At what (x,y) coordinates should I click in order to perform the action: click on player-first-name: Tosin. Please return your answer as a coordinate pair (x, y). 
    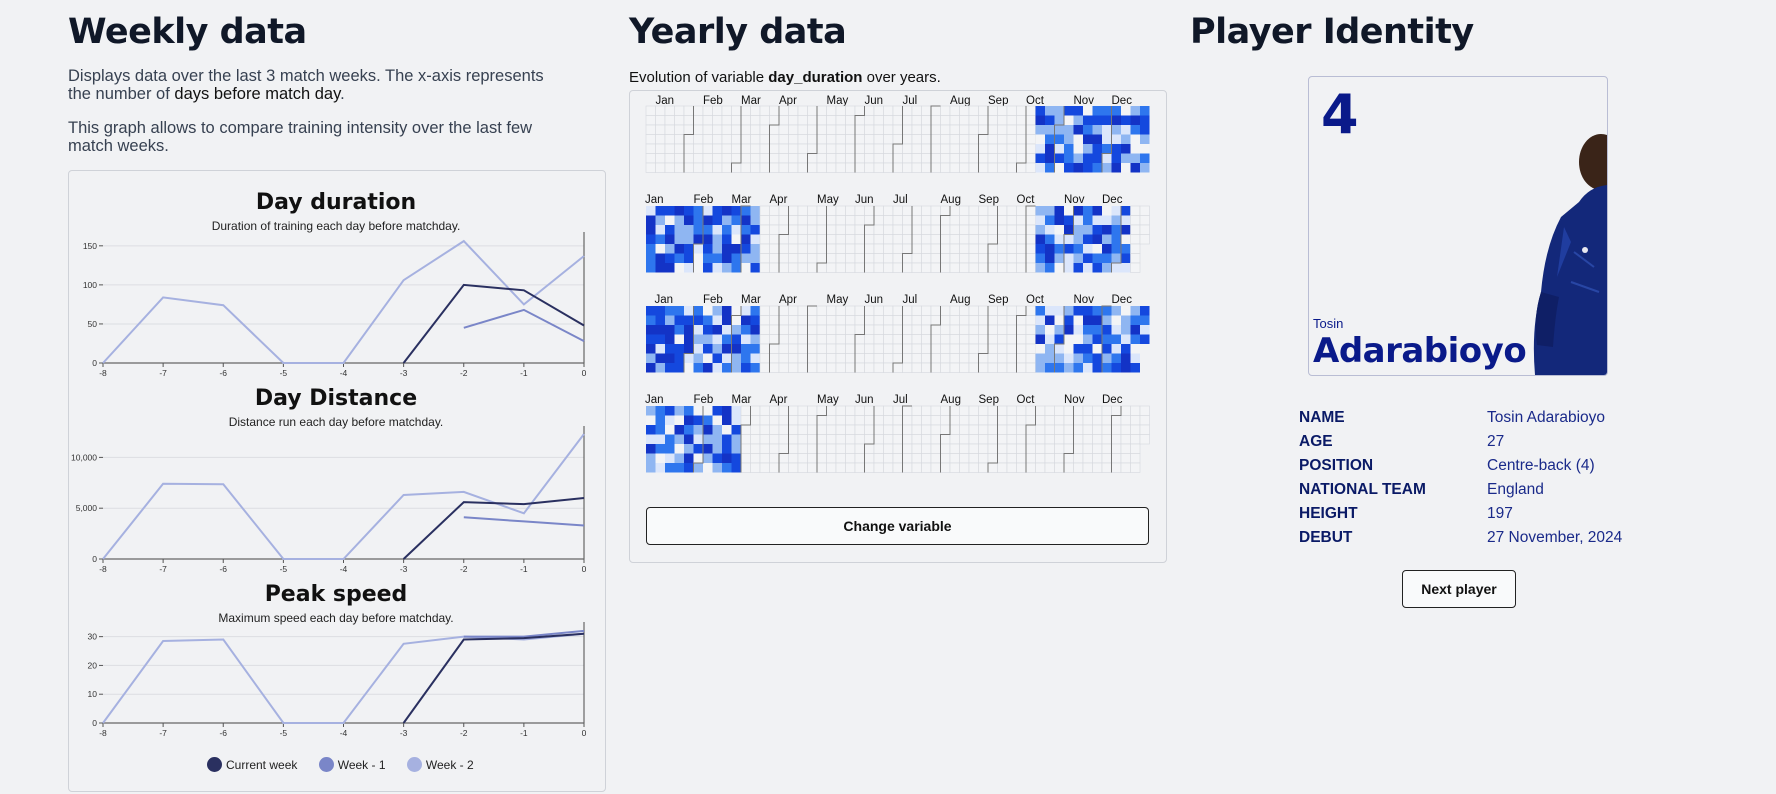
    Looking at the image, I should click on (1328, 323).